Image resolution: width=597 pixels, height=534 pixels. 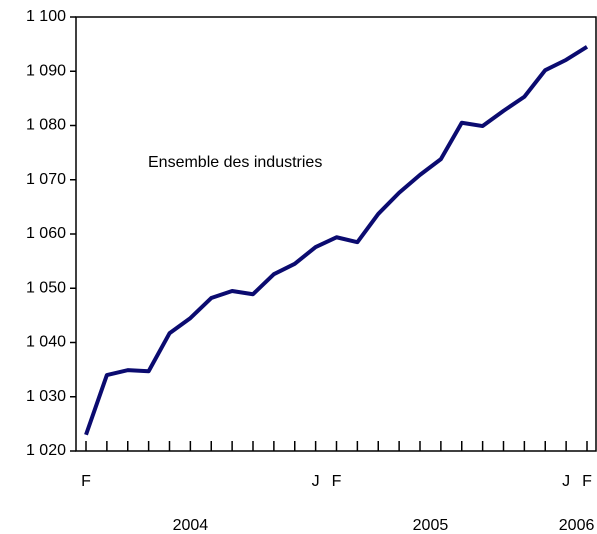 What do you see at coordinates (235, 162) in the screenshot?
I see `annotation: Ensemble des industries` at bounding box center [235, 162].